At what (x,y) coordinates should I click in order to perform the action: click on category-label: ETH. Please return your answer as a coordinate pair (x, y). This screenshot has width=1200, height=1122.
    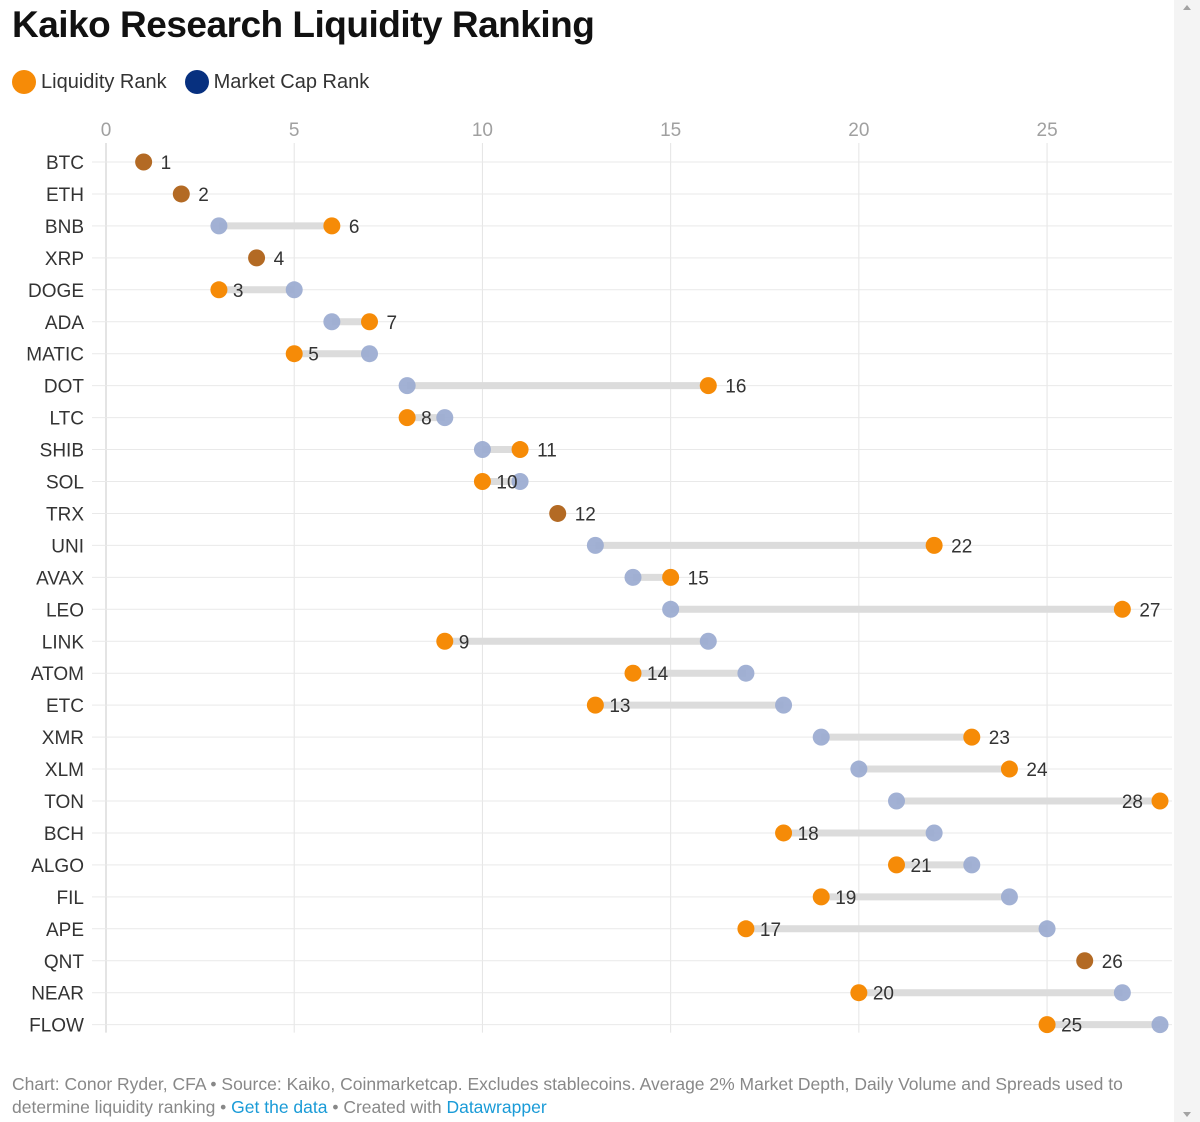
    Looking at the image, I should click on (65, 195).